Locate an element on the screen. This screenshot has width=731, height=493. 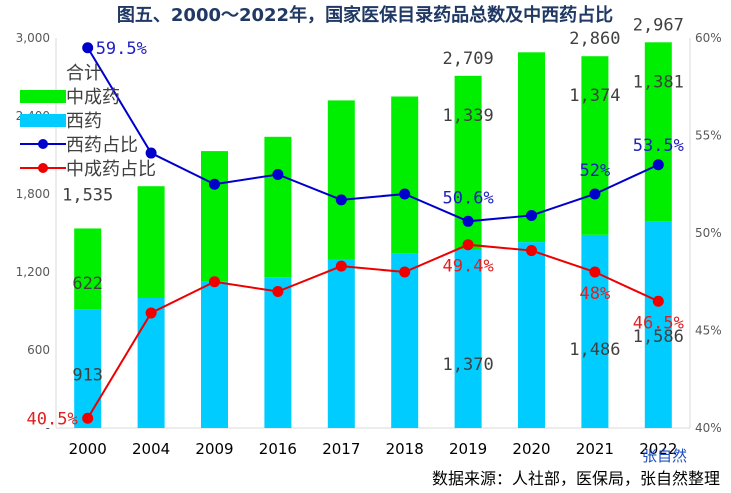
data-label: 1,339 is located at coordinates (468, 116).